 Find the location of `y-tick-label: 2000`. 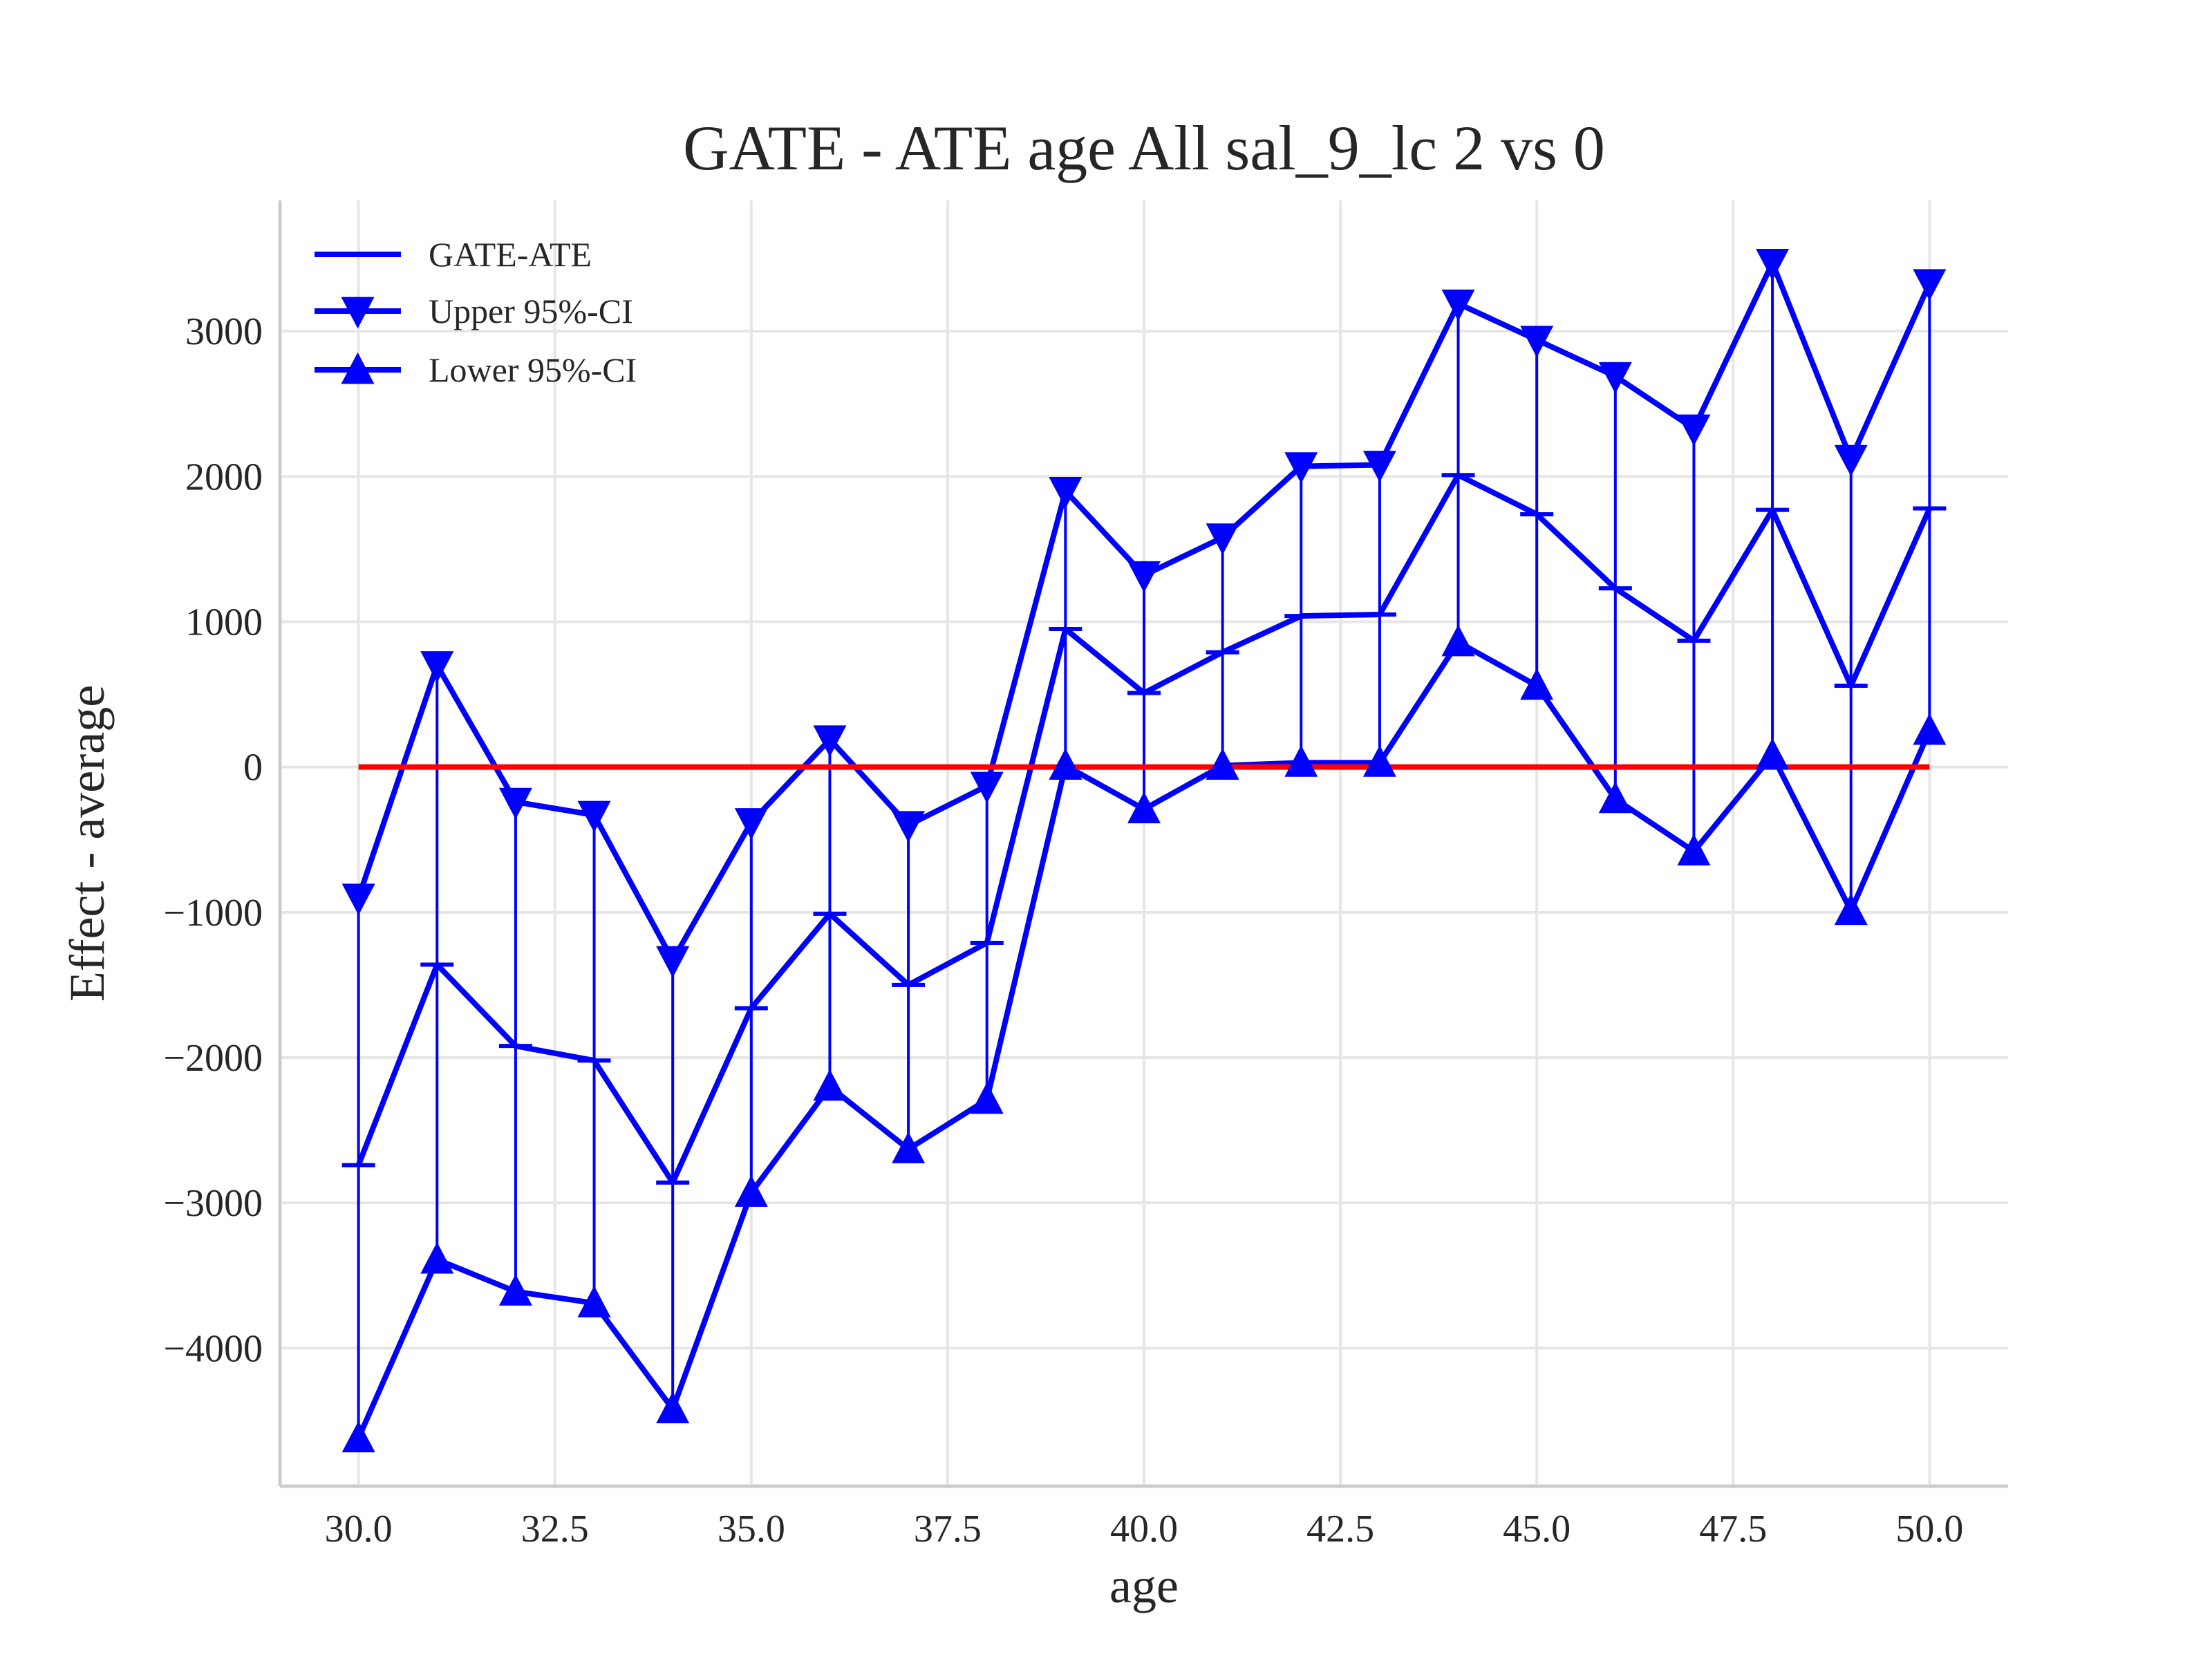

y-tick-label: 2000 is located at coordinates (224, 477).